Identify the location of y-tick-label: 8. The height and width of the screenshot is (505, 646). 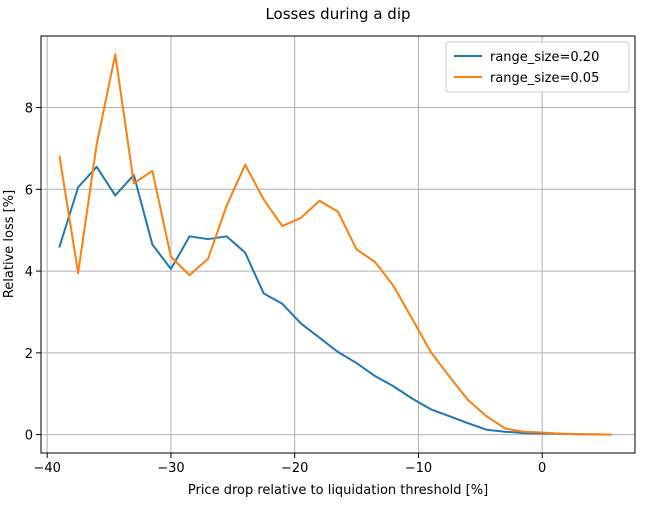
(29, 109).